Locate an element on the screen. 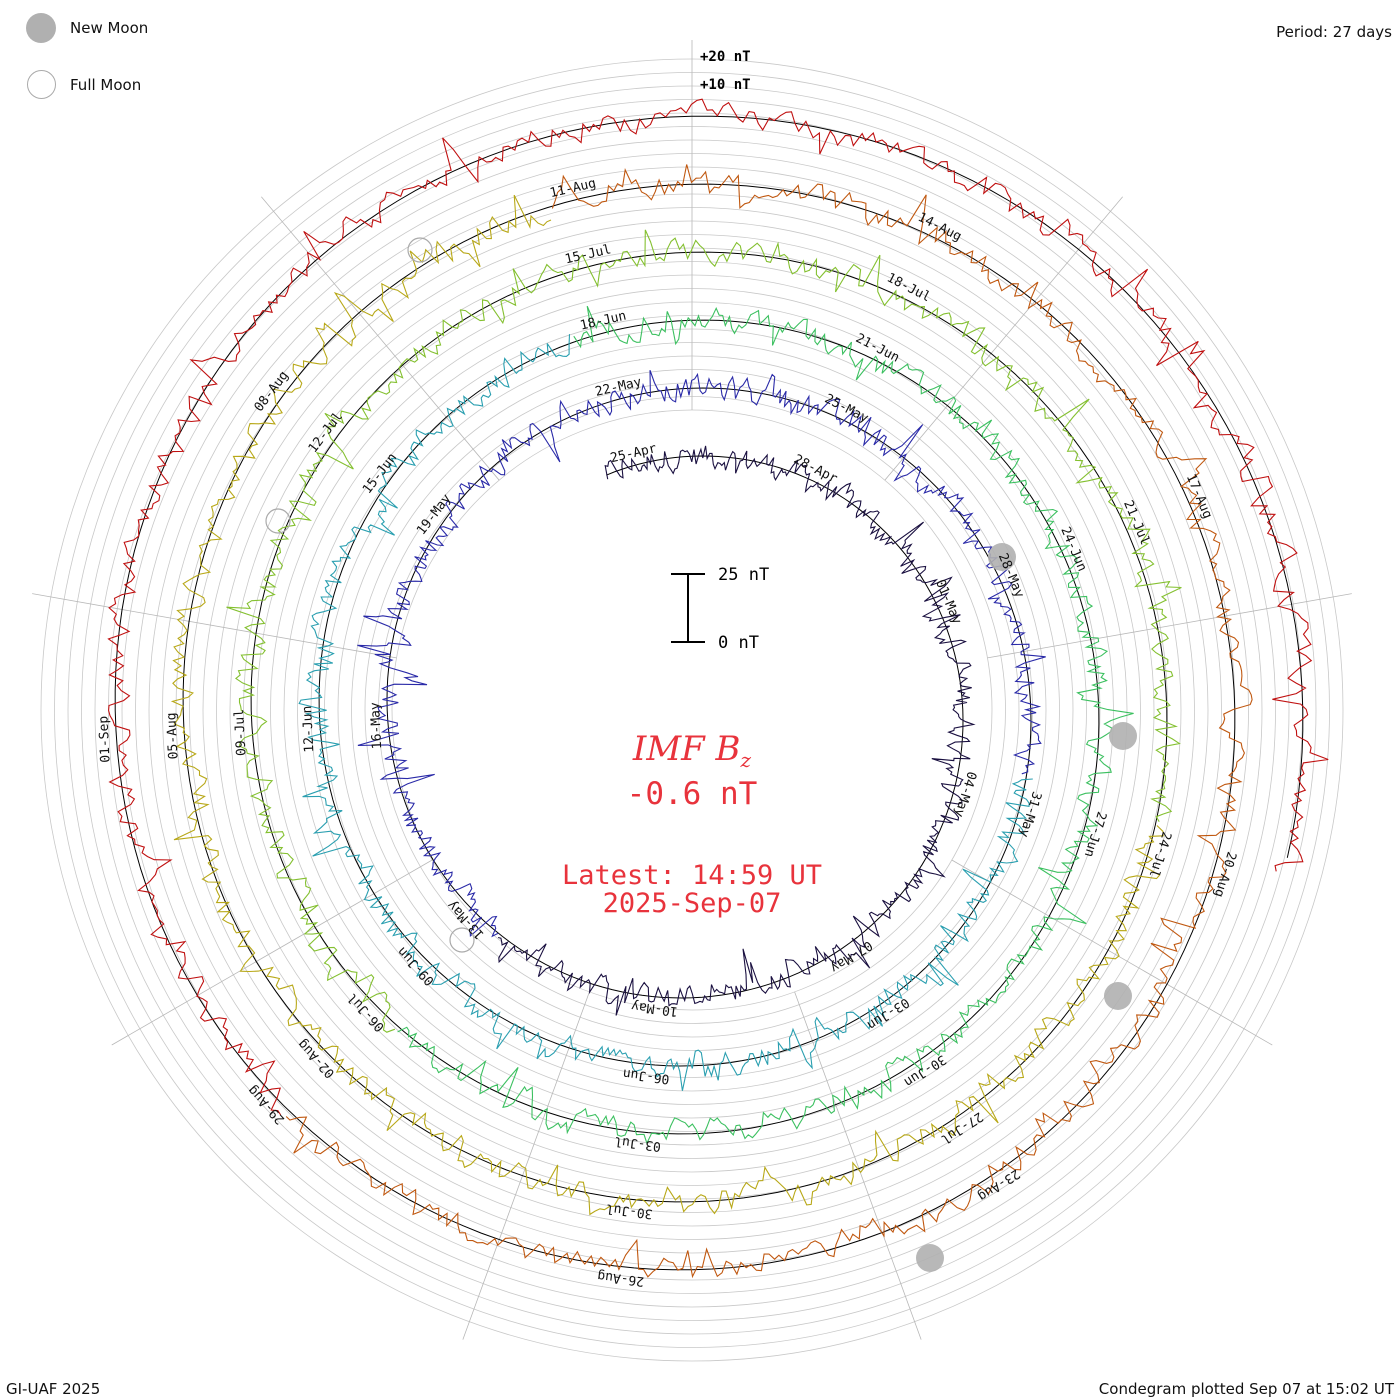  legend-full-moon: Full Moon is located at coordinates (84, 84).